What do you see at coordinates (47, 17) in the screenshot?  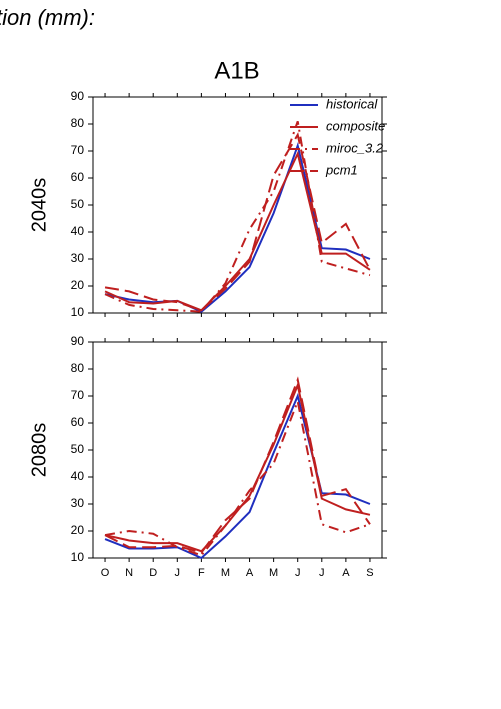 I see `header: tion (mm):` at bounding box center [47, 17].